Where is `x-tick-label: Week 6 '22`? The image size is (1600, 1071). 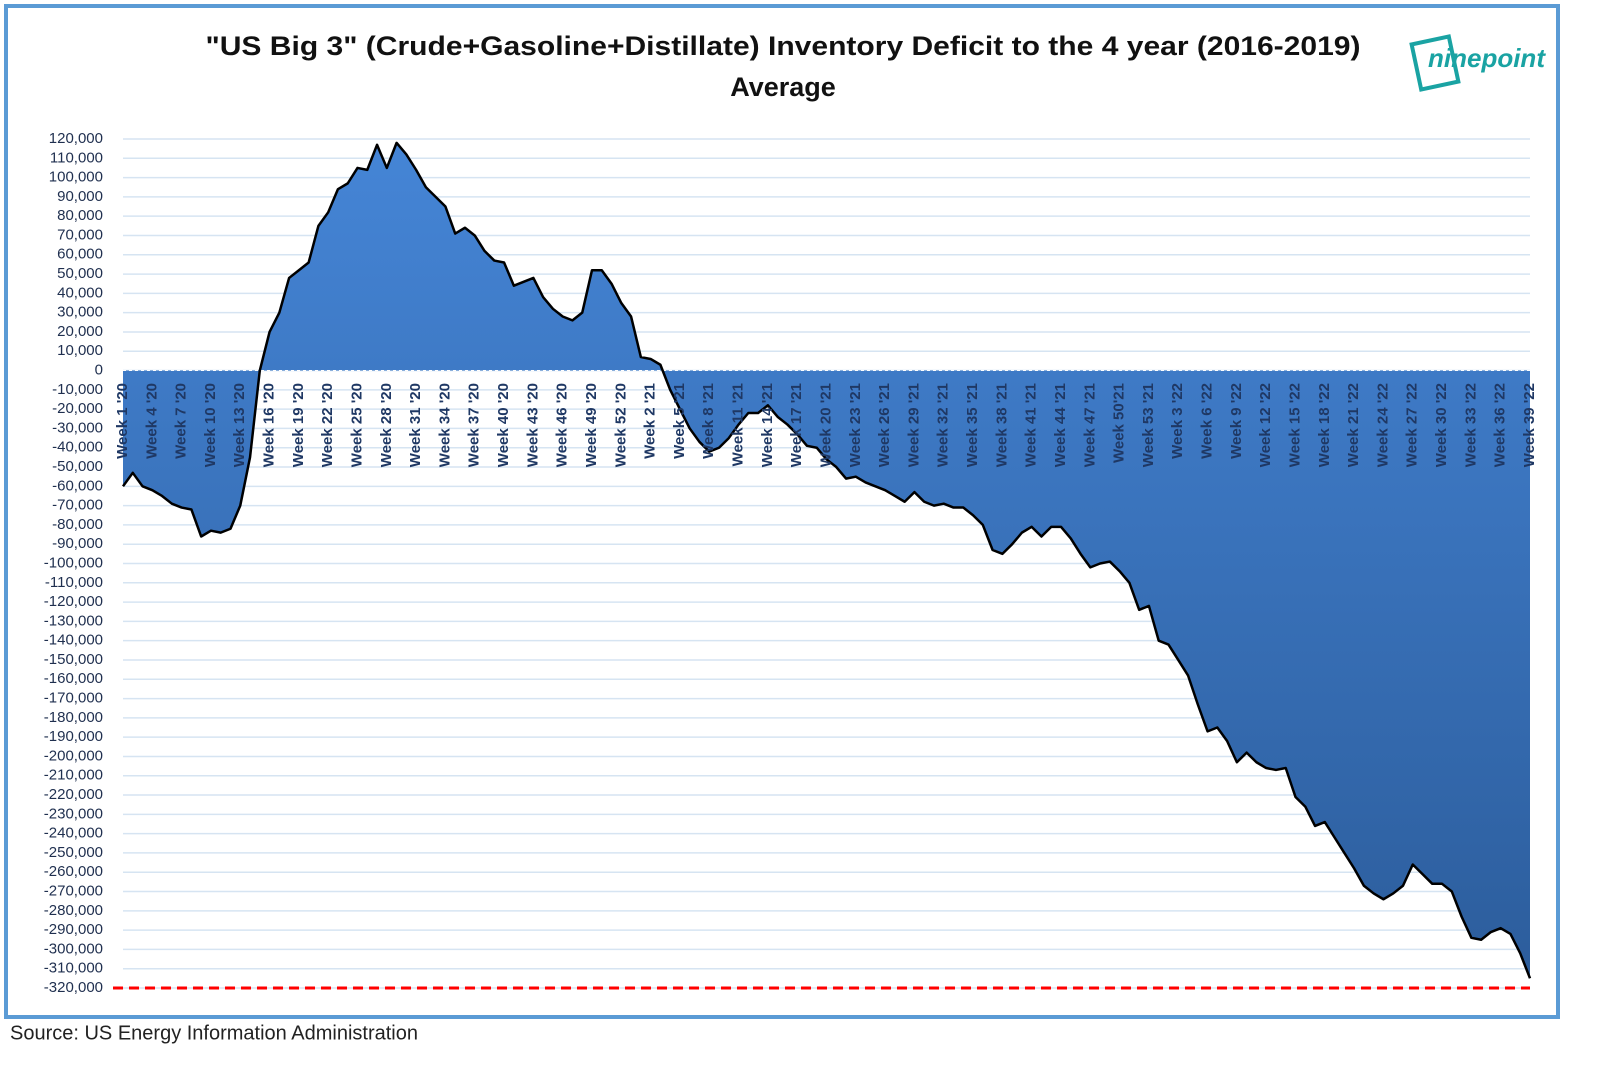 x-tick-label: Week 6 '22 is located at coordinates (1207, 421).